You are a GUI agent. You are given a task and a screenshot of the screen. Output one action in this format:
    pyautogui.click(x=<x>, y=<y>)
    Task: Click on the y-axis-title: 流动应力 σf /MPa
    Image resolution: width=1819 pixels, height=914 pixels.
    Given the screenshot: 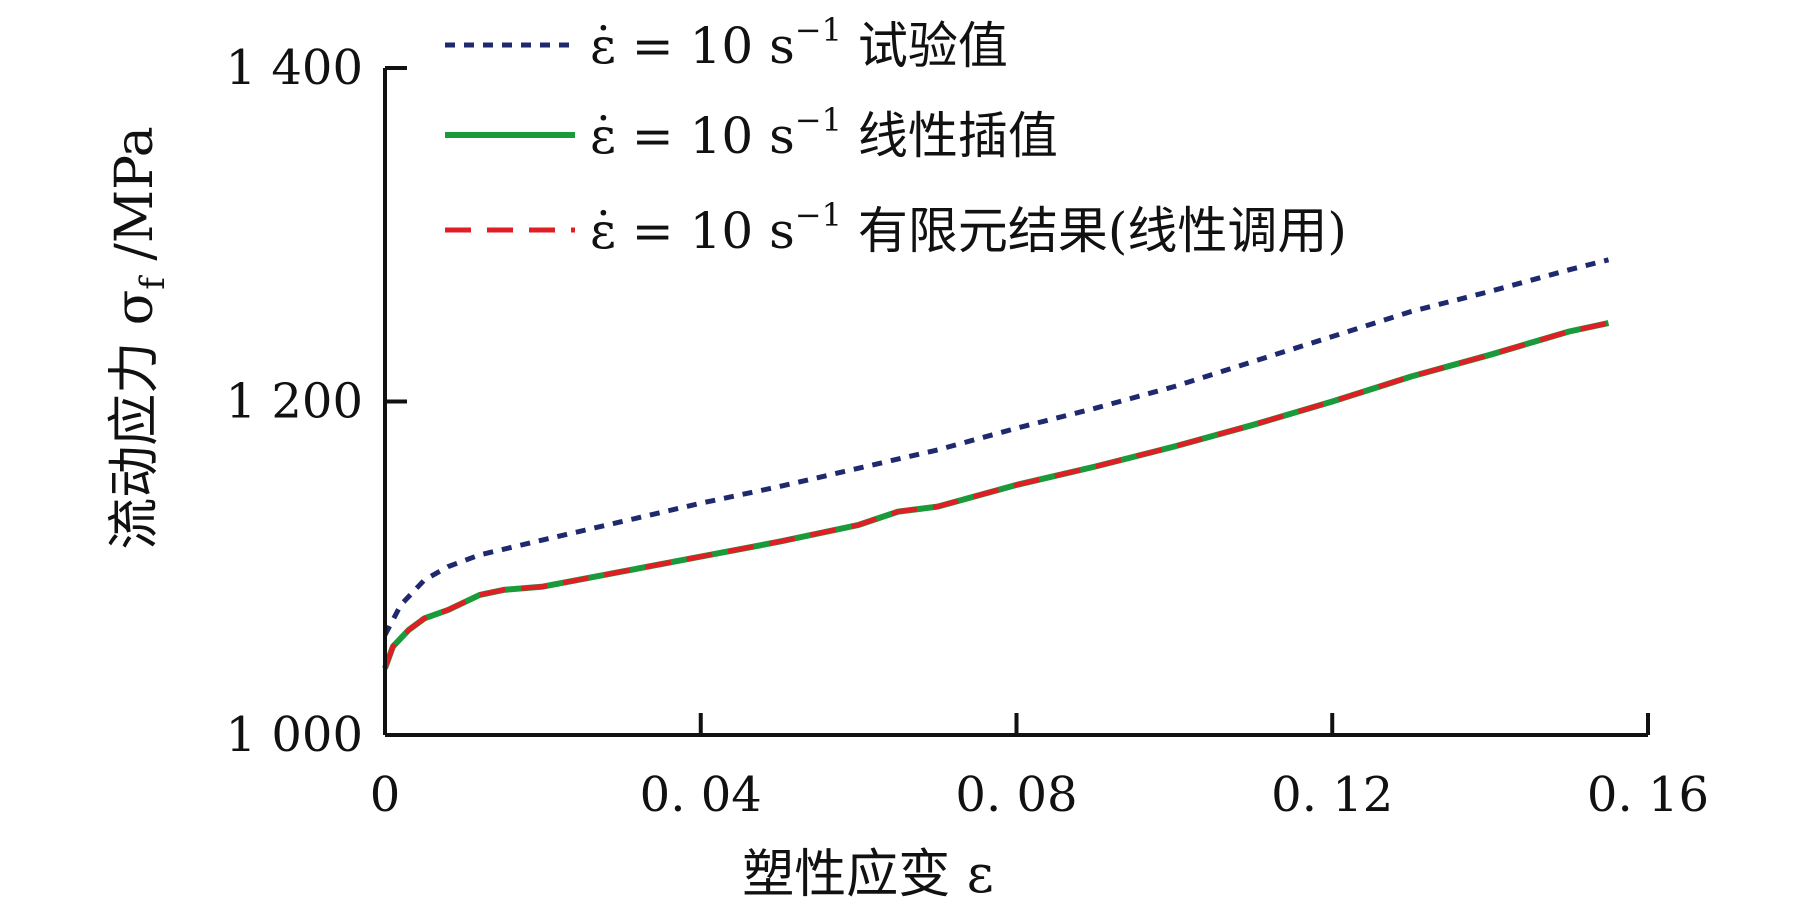 What is the action you would take?
    pyautogui.click(x=139, y=338)
    